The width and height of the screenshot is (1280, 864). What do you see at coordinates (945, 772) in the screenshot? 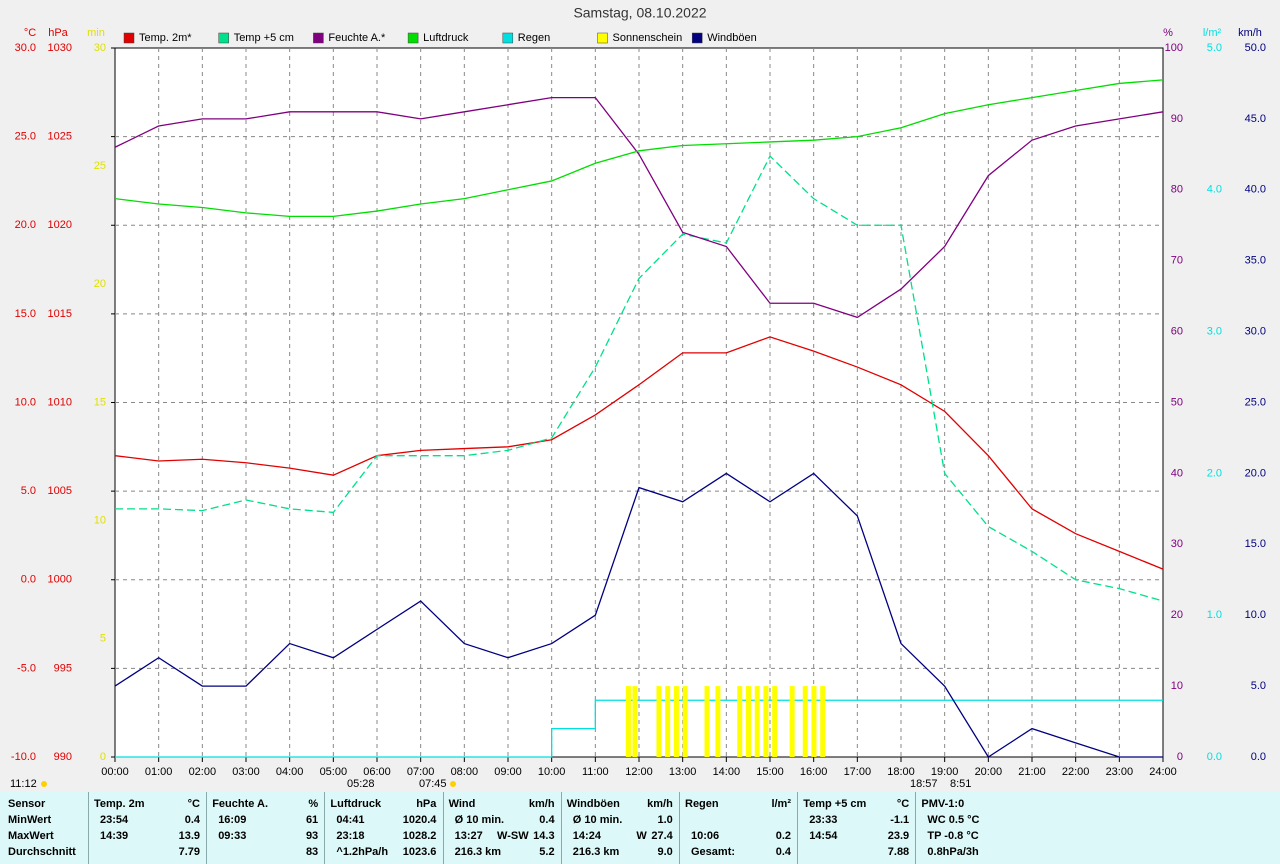
I see `x-tick-label: 19:00` at bounding box center [945, 772].